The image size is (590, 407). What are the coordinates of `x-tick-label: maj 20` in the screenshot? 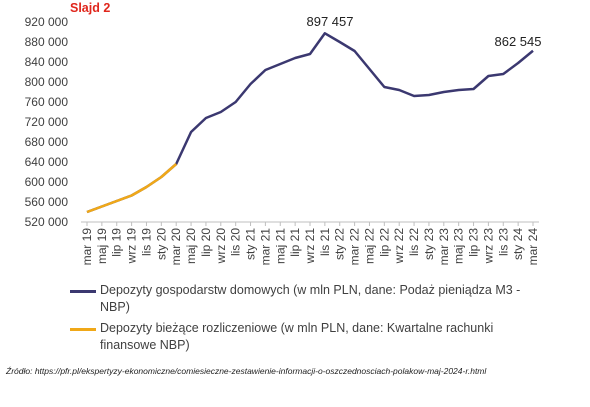 It's located at (191, 246).